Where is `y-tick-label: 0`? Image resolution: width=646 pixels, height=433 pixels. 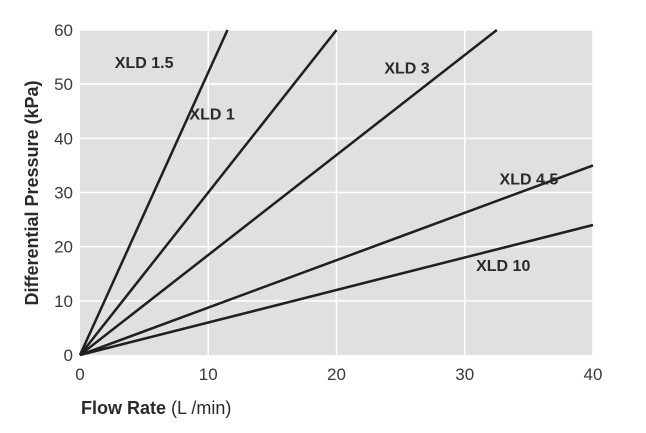
y-tick-label: 0 is located at coordinates (68, 355).